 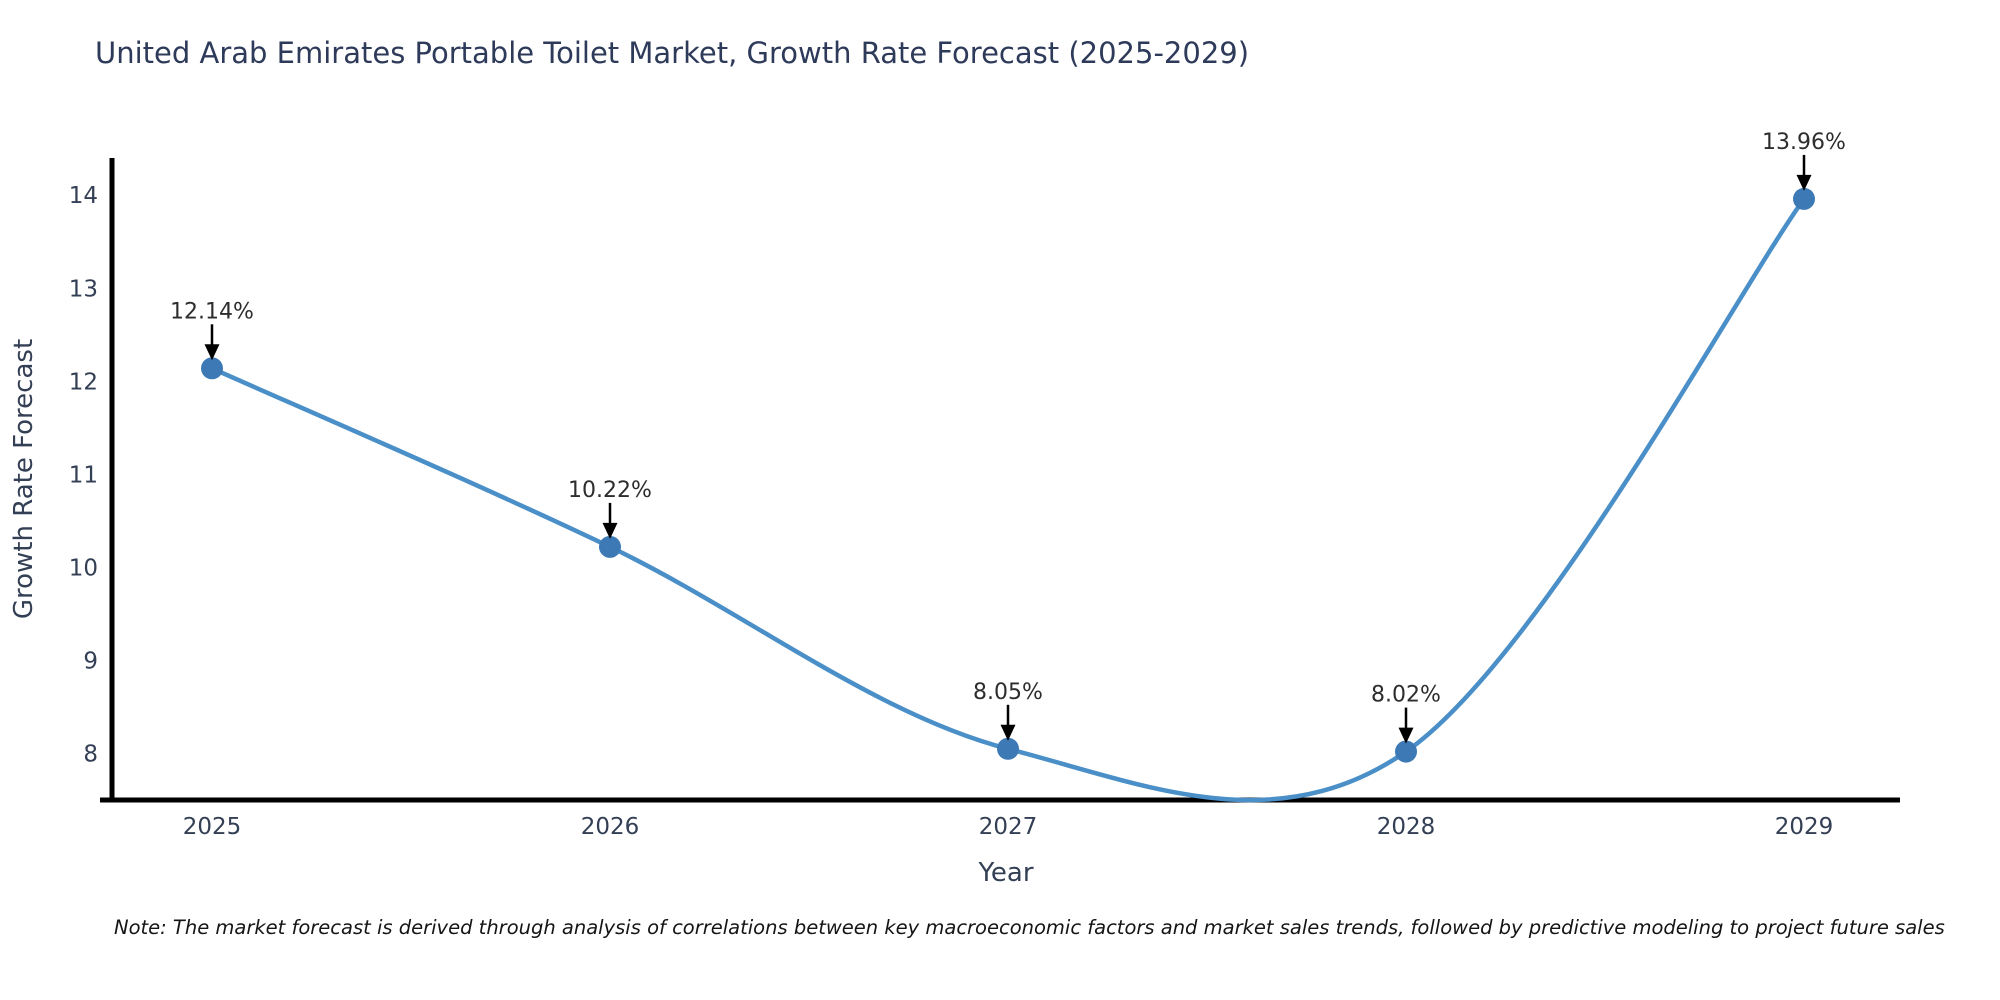 I want to click on x-tick-label: 2025, so click(x=212, y=827).